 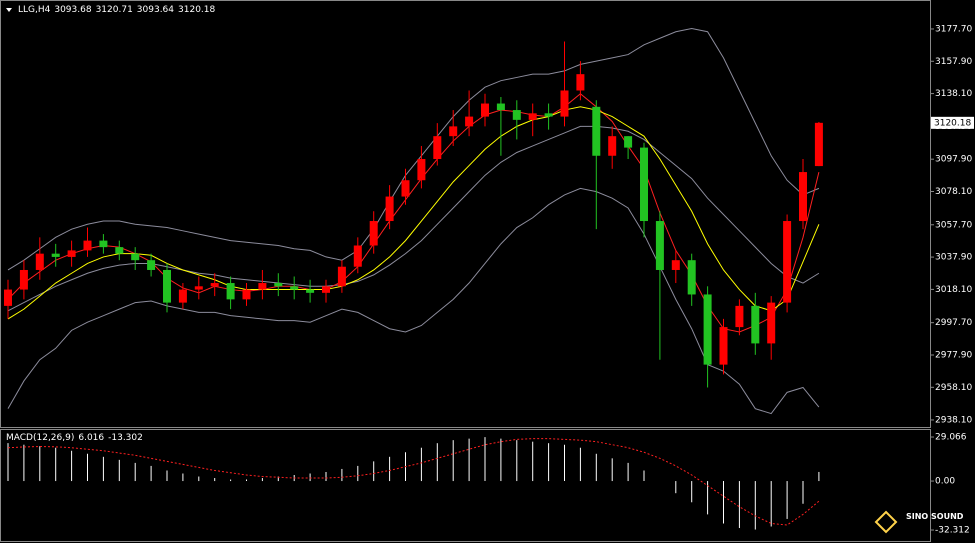 I want to click on y-tick-label: 3157.90, so click(x=953, y=62).